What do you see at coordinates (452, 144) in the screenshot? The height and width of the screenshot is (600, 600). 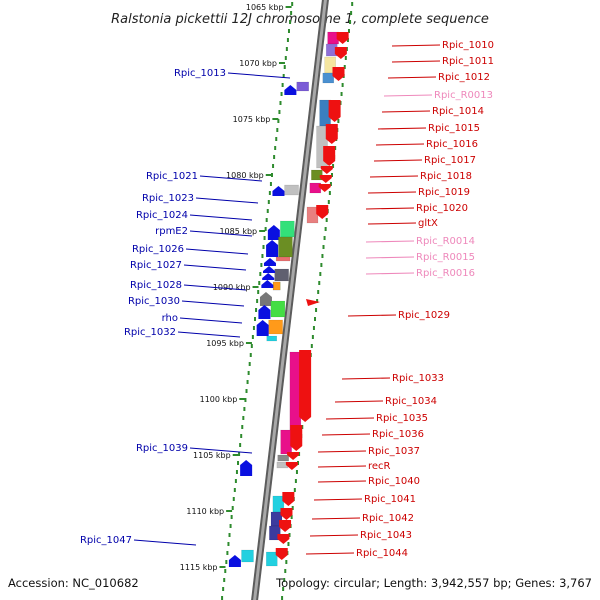 I see `gene-label: Rpic_1016` at bounding box center [452, 144].